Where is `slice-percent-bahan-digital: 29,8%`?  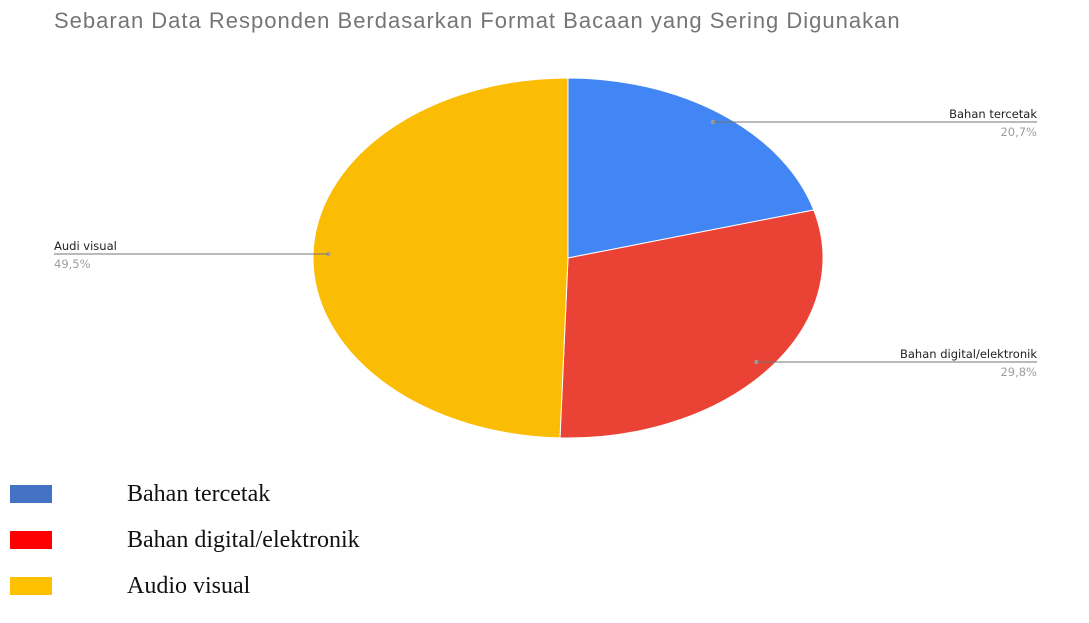 slice-percent-bahan-digital: 29,8% is located at coordinates (1018, 372).